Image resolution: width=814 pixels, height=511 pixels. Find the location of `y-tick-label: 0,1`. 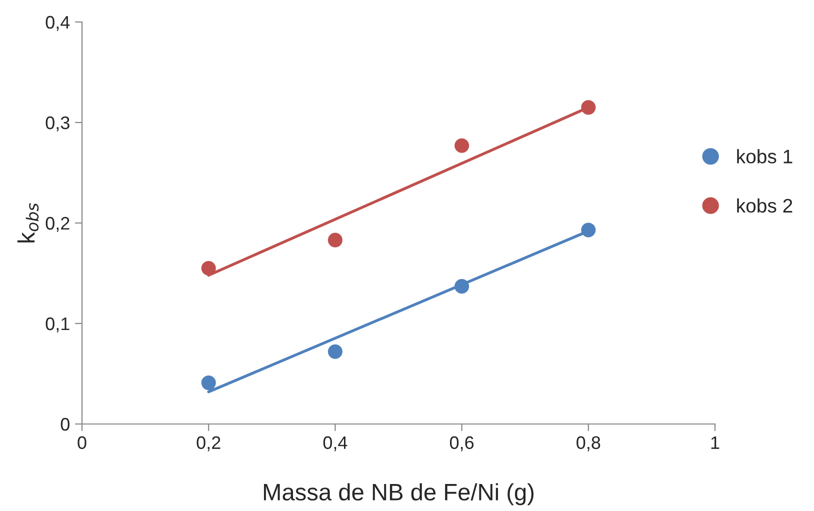

y-tick-label: 0,1 is located at coordinates (58, 324).